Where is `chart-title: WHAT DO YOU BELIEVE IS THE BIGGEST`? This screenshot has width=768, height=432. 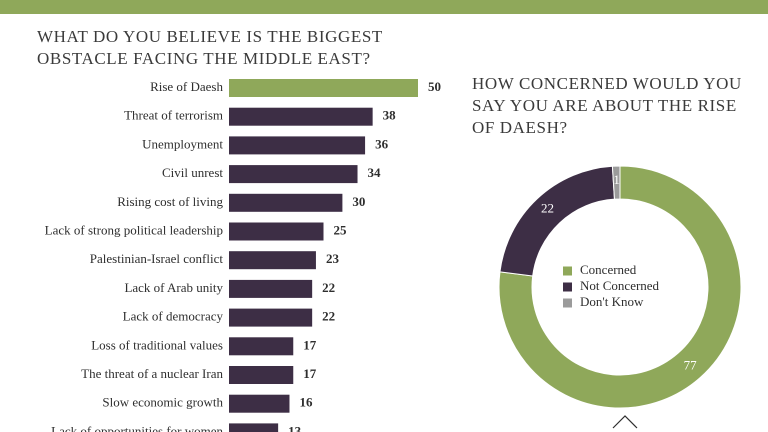 chart-title: WHAT DO YOU BELIEVE IS THE BIGGEST is located at coordinates (210, 36).